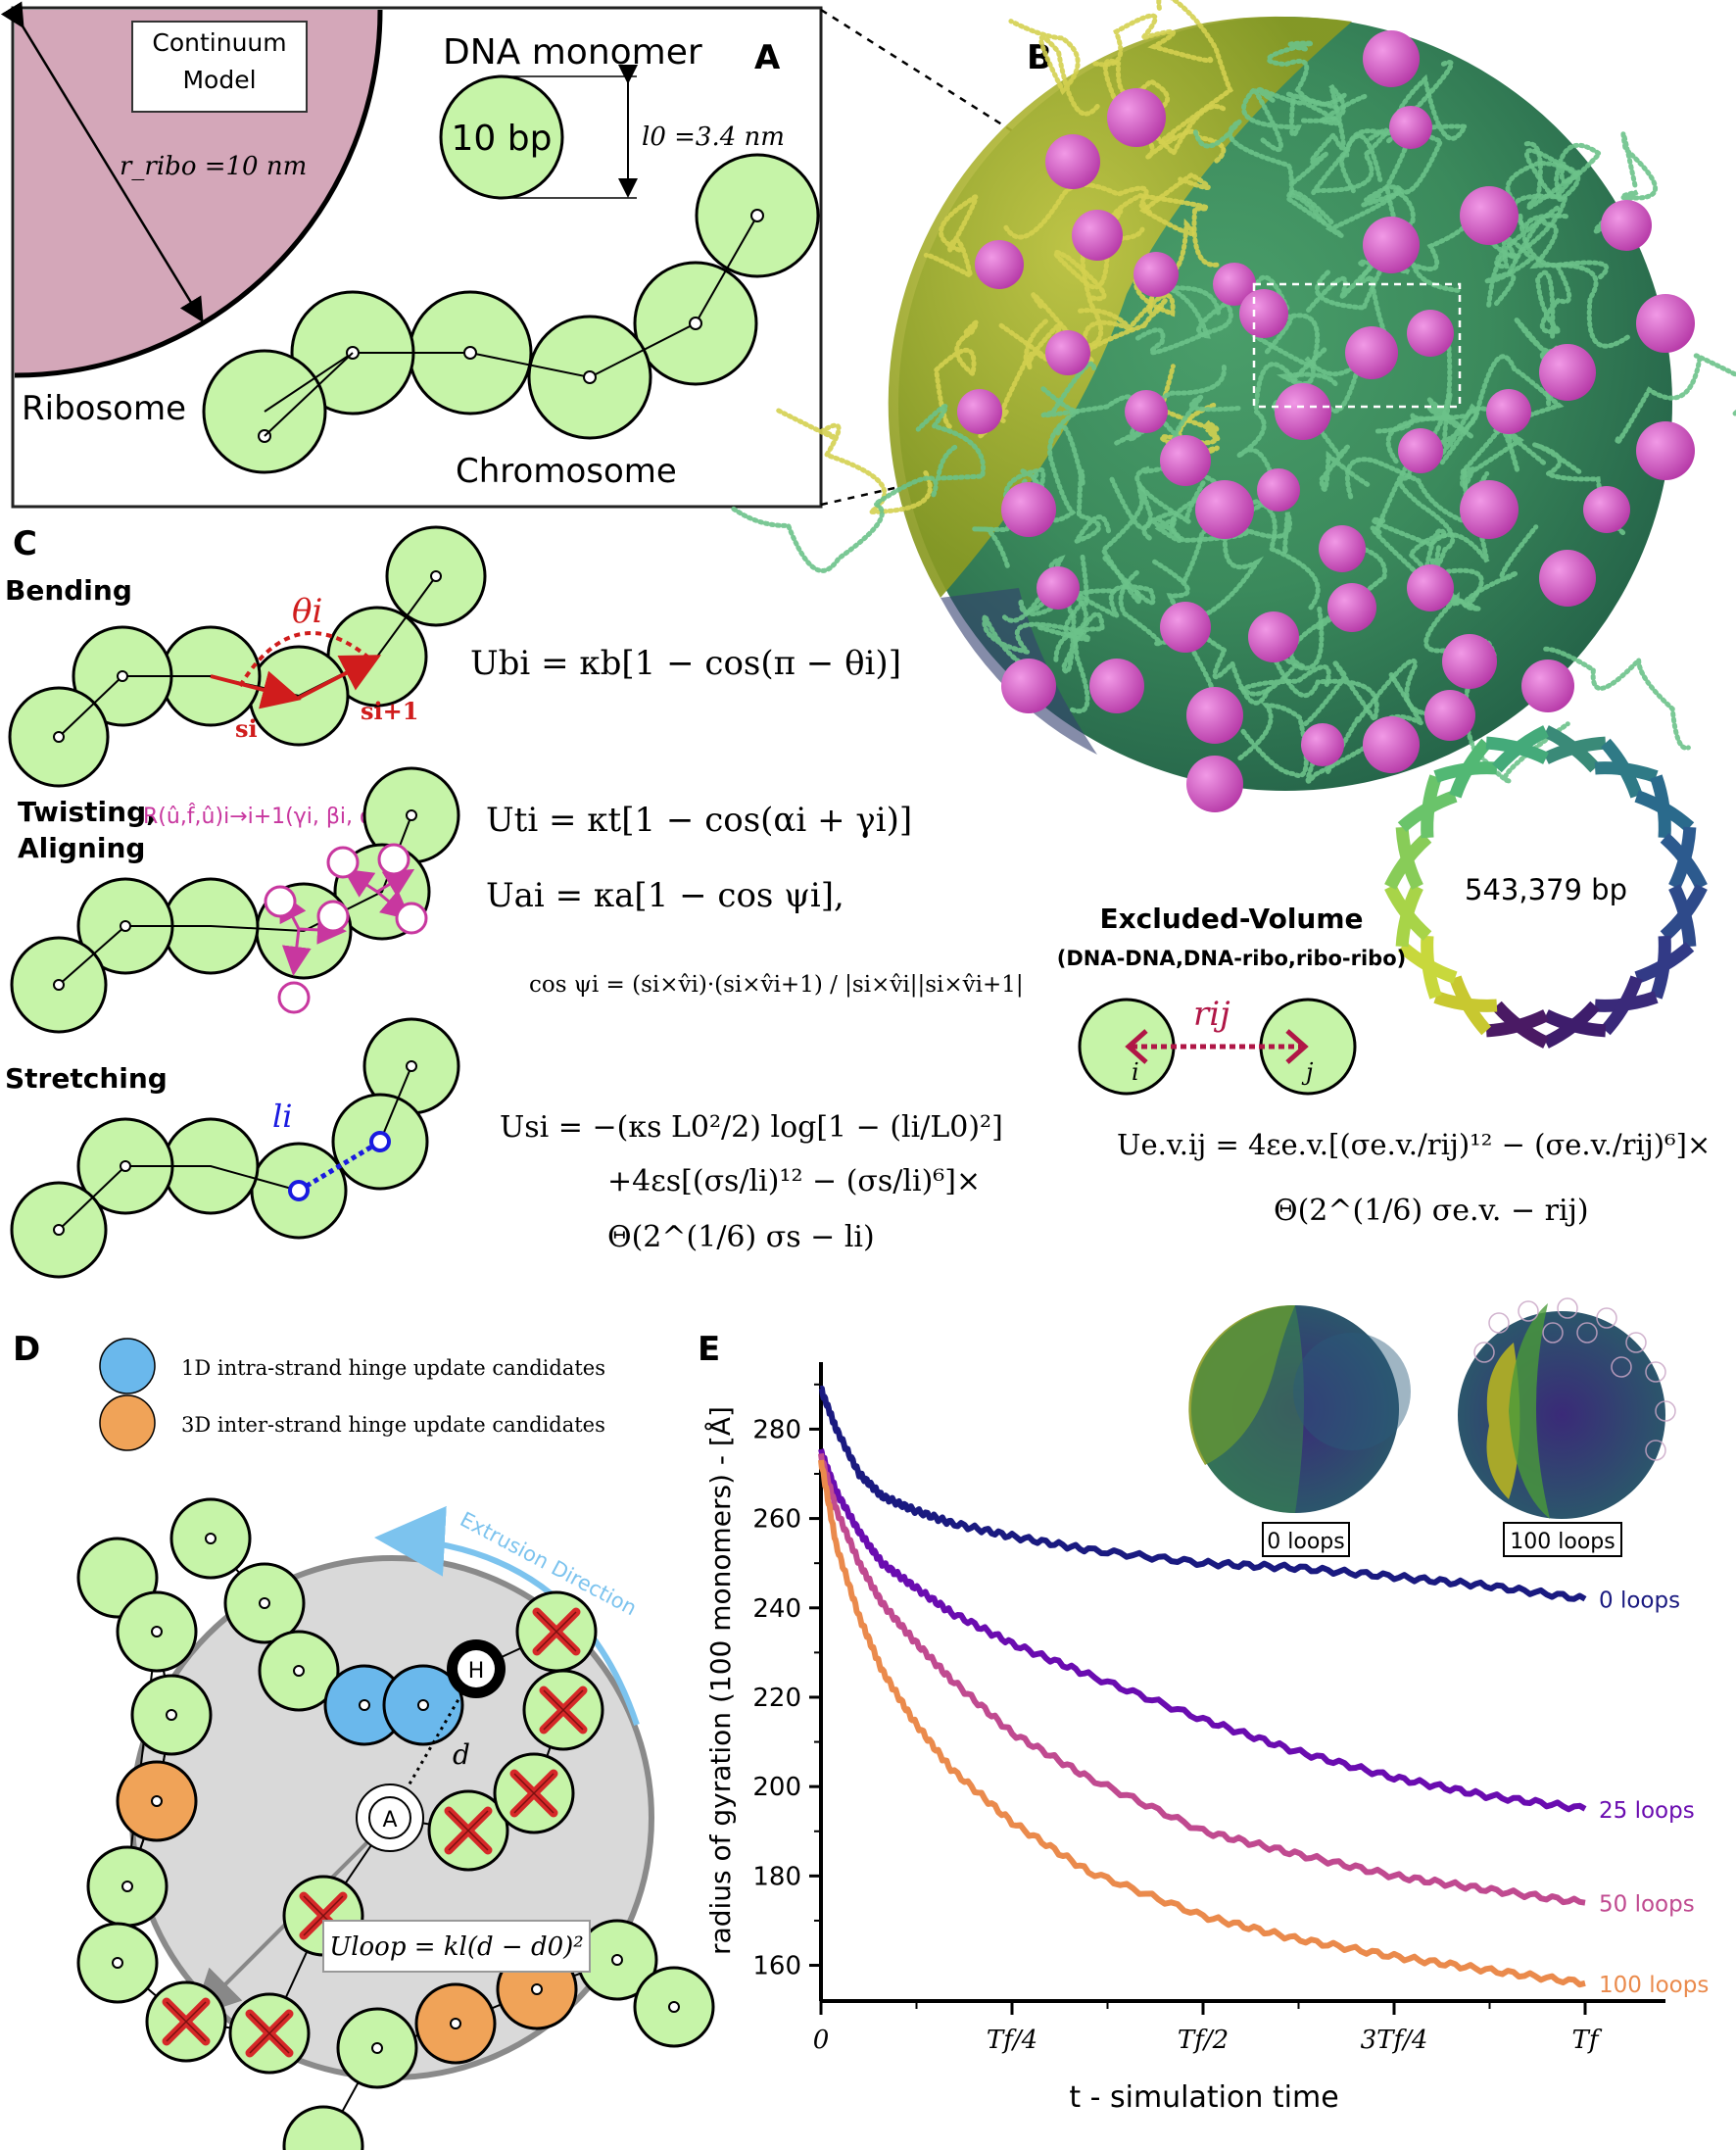 The image size is (1736, 2150). What do you see at coordinates (88, 812) in the screenshot?
I see `twisting-label: Twisting,` at bounding box center [88, 812].